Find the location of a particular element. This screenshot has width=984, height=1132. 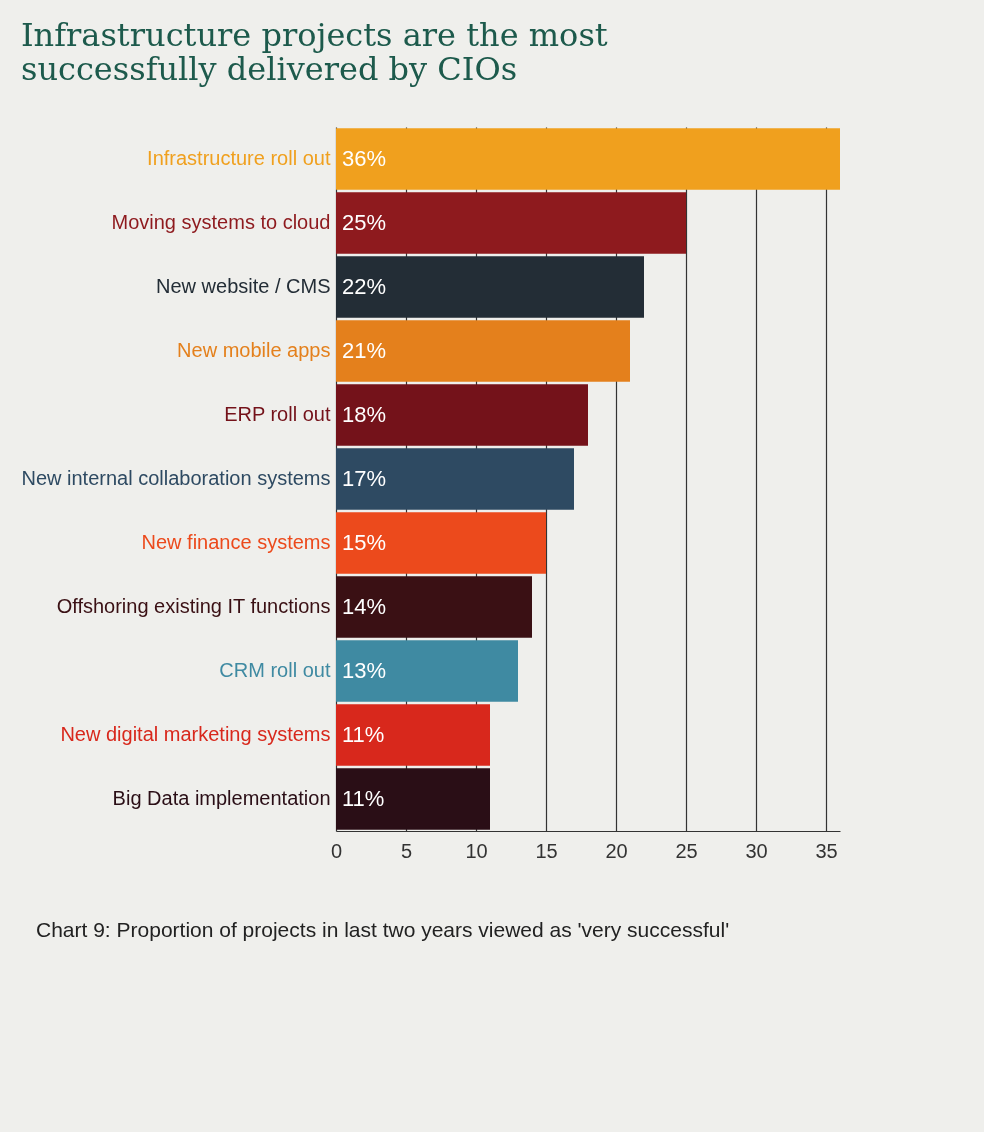

x-tick-label: 5 is located at coordinates (406, 850).